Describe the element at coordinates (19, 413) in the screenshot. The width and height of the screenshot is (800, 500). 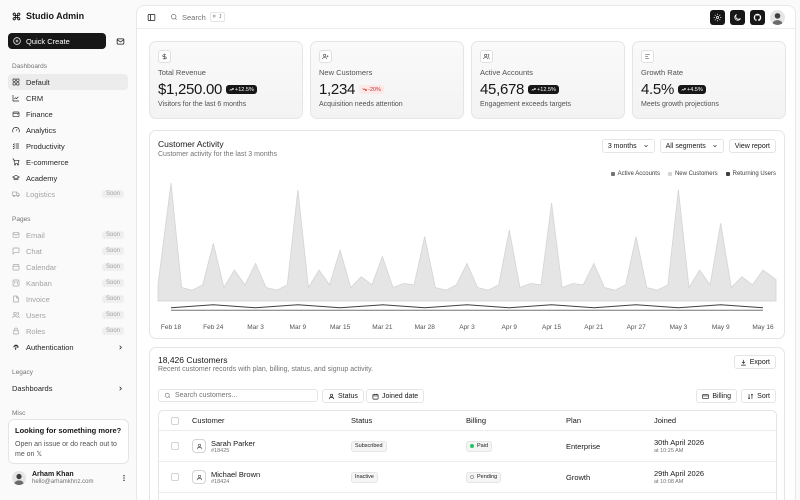
I see `misc-group-label: Misc` at that location.